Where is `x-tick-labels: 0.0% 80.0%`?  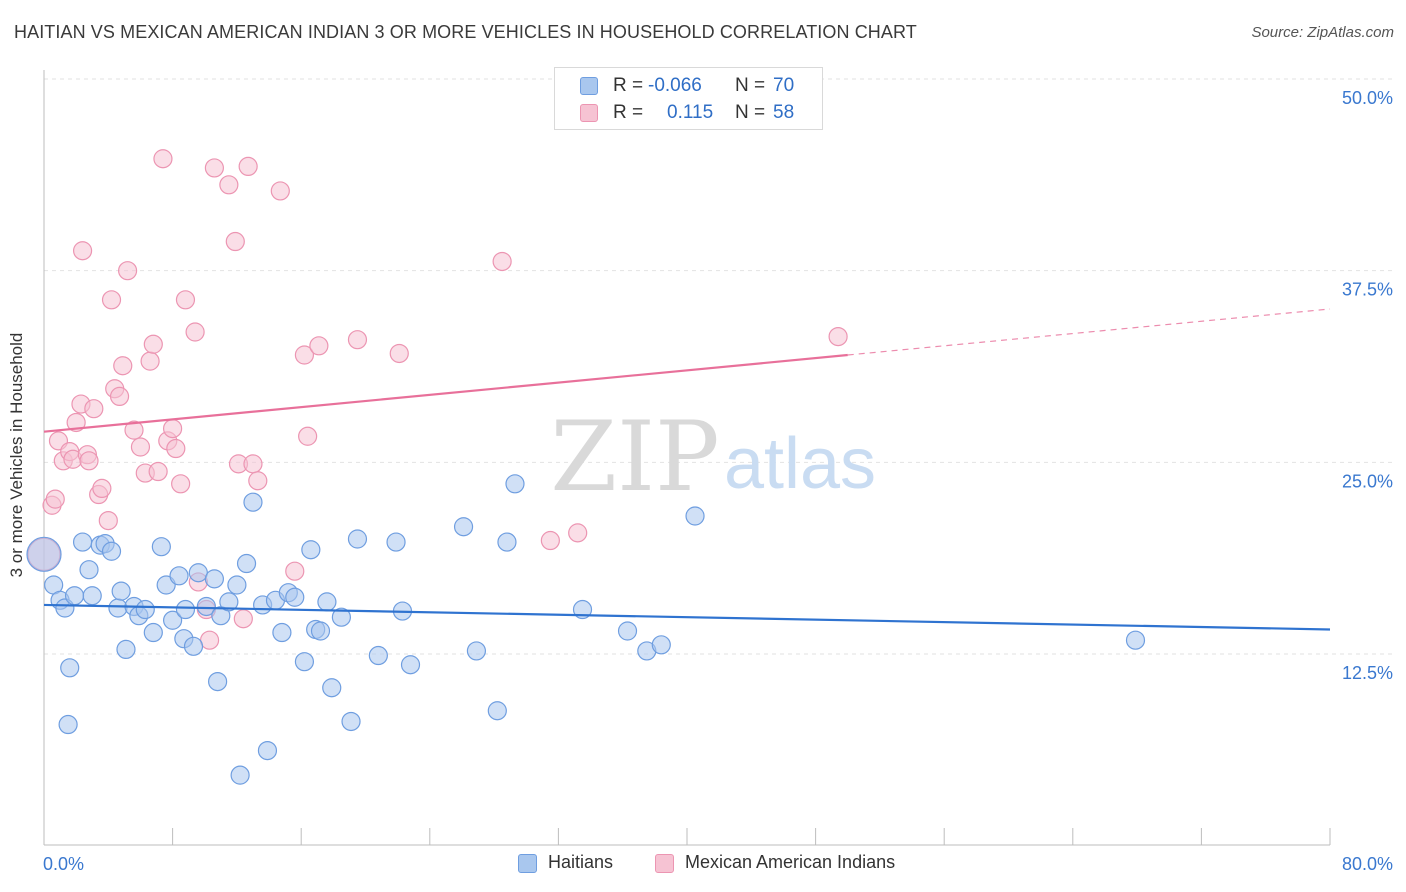
x-tick-labels: 0.0% 80.0% is located at coordinates (718, 864).